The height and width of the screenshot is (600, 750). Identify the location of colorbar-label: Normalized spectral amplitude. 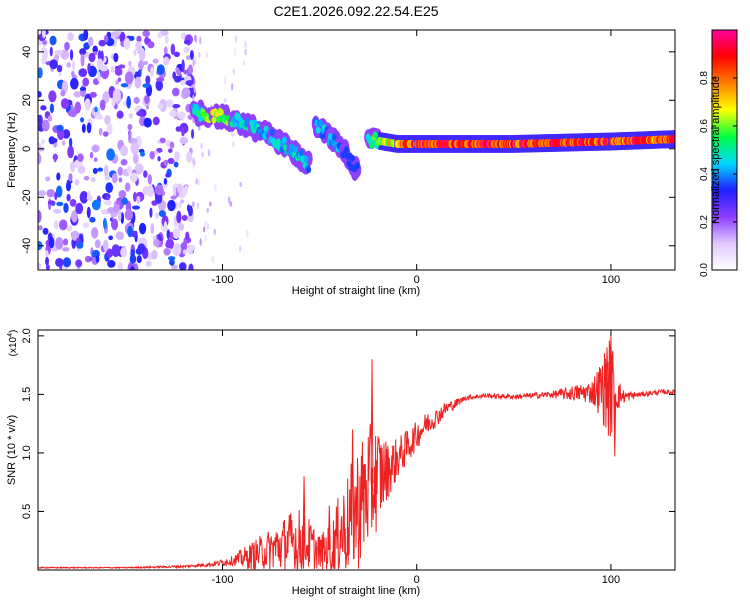
(716, 150).